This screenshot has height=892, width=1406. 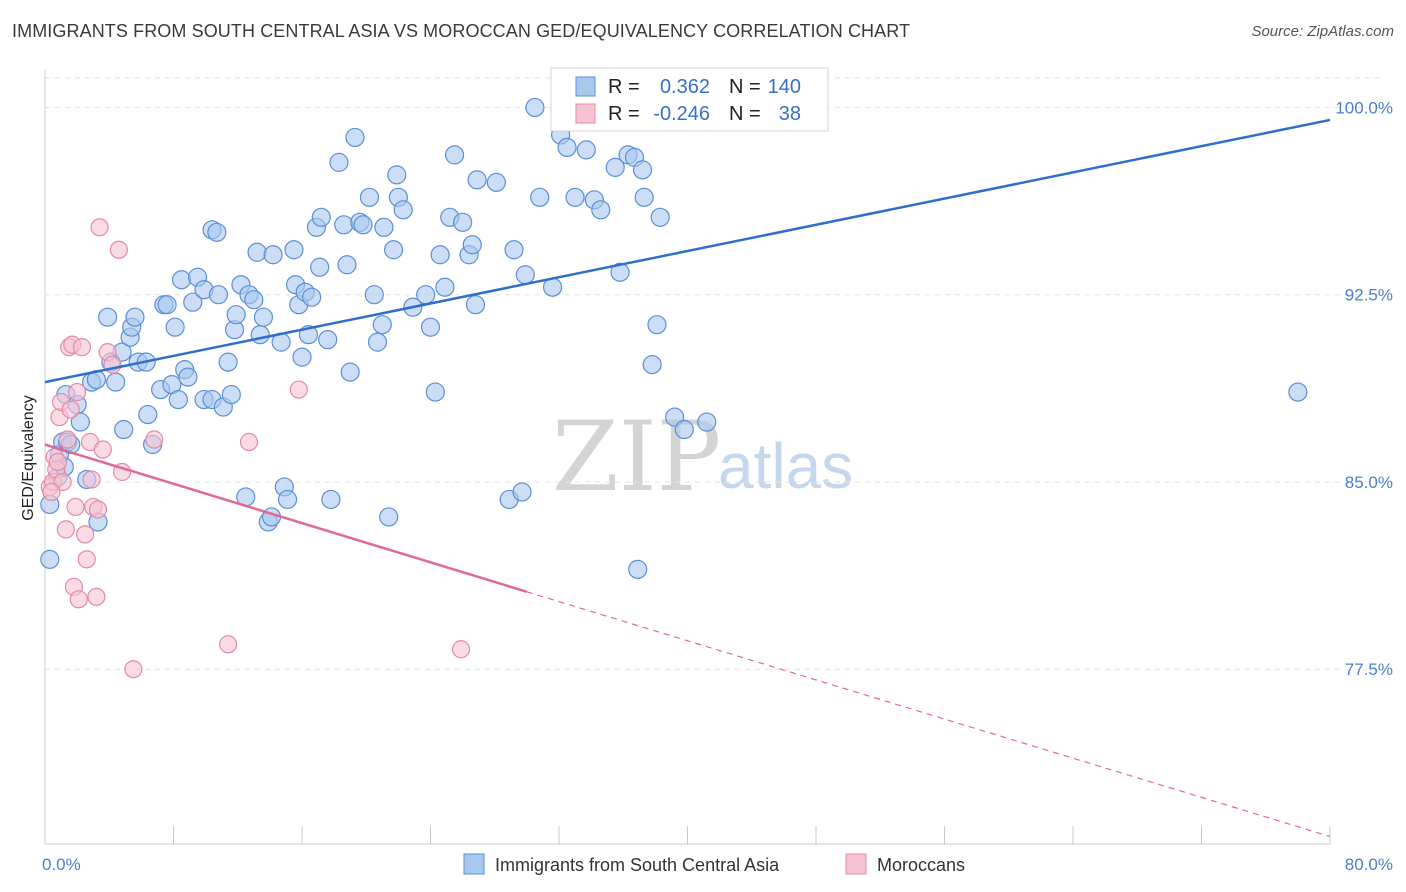 What do you see at coordinates (1322, 31) in the screenshot?
I see `chart-source: Source: ZipAtlas.com` at bounding box center [1322, 31].